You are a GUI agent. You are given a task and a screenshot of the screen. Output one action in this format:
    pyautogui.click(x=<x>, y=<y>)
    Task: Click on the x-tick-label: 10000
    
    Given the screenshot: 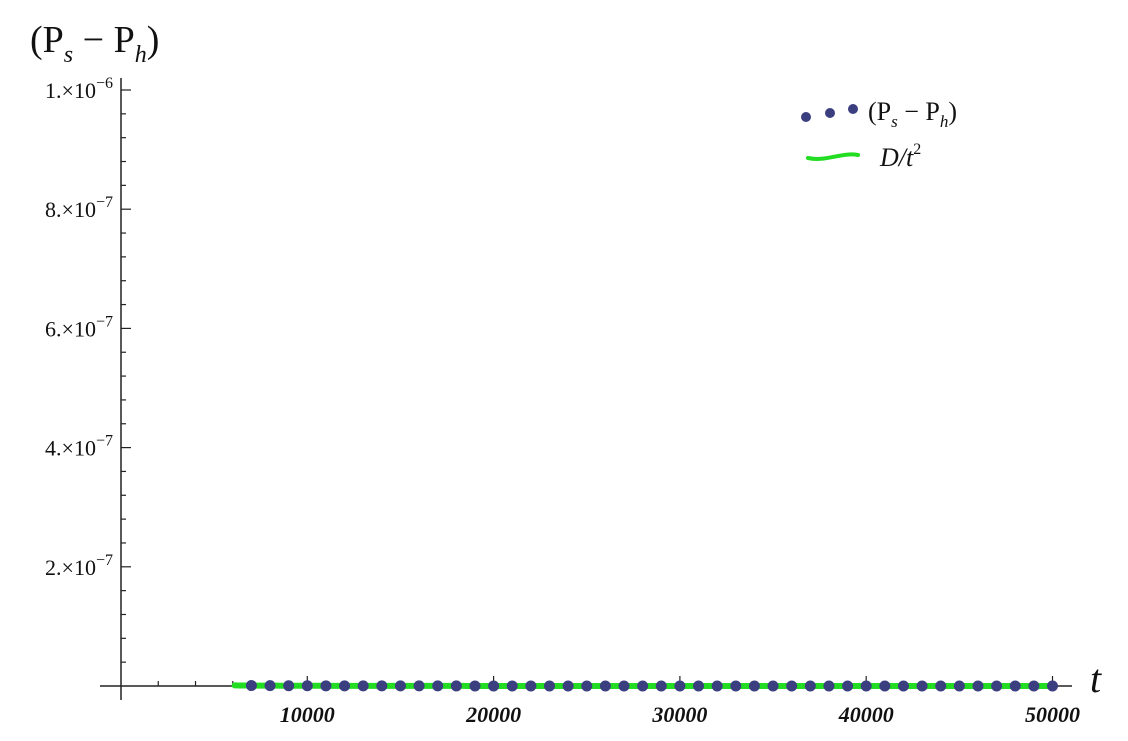 What is the action you would take?
    pyautogui.click(x=307, y=714)
    